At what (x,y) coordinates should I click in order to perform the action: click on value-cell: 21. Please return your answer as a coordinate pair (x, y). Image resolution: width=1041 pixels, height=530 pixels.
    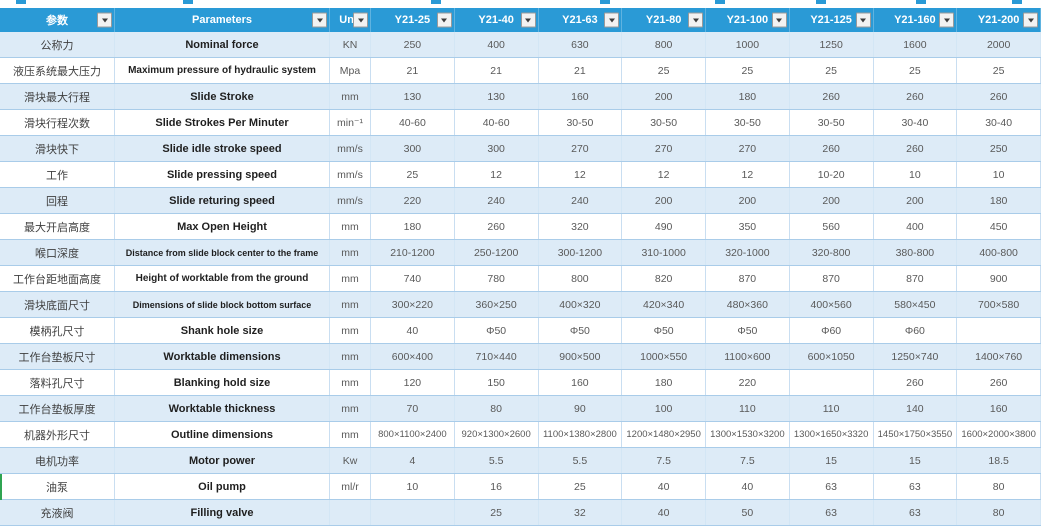
    Looking at the image, I should click on (413, 70).